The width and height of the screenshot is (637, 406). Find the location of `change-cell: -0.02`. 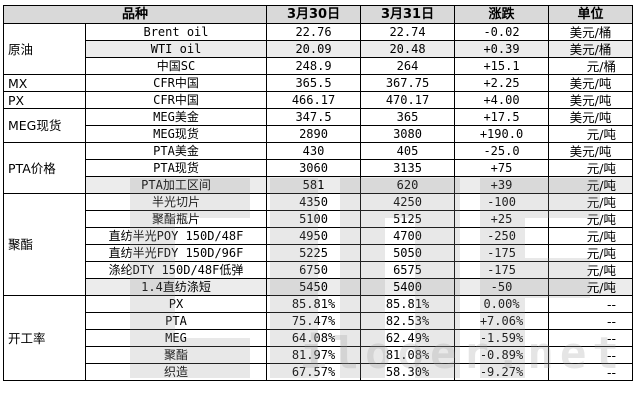

change-cell: -0.02 is located at coordinates (502, 32).